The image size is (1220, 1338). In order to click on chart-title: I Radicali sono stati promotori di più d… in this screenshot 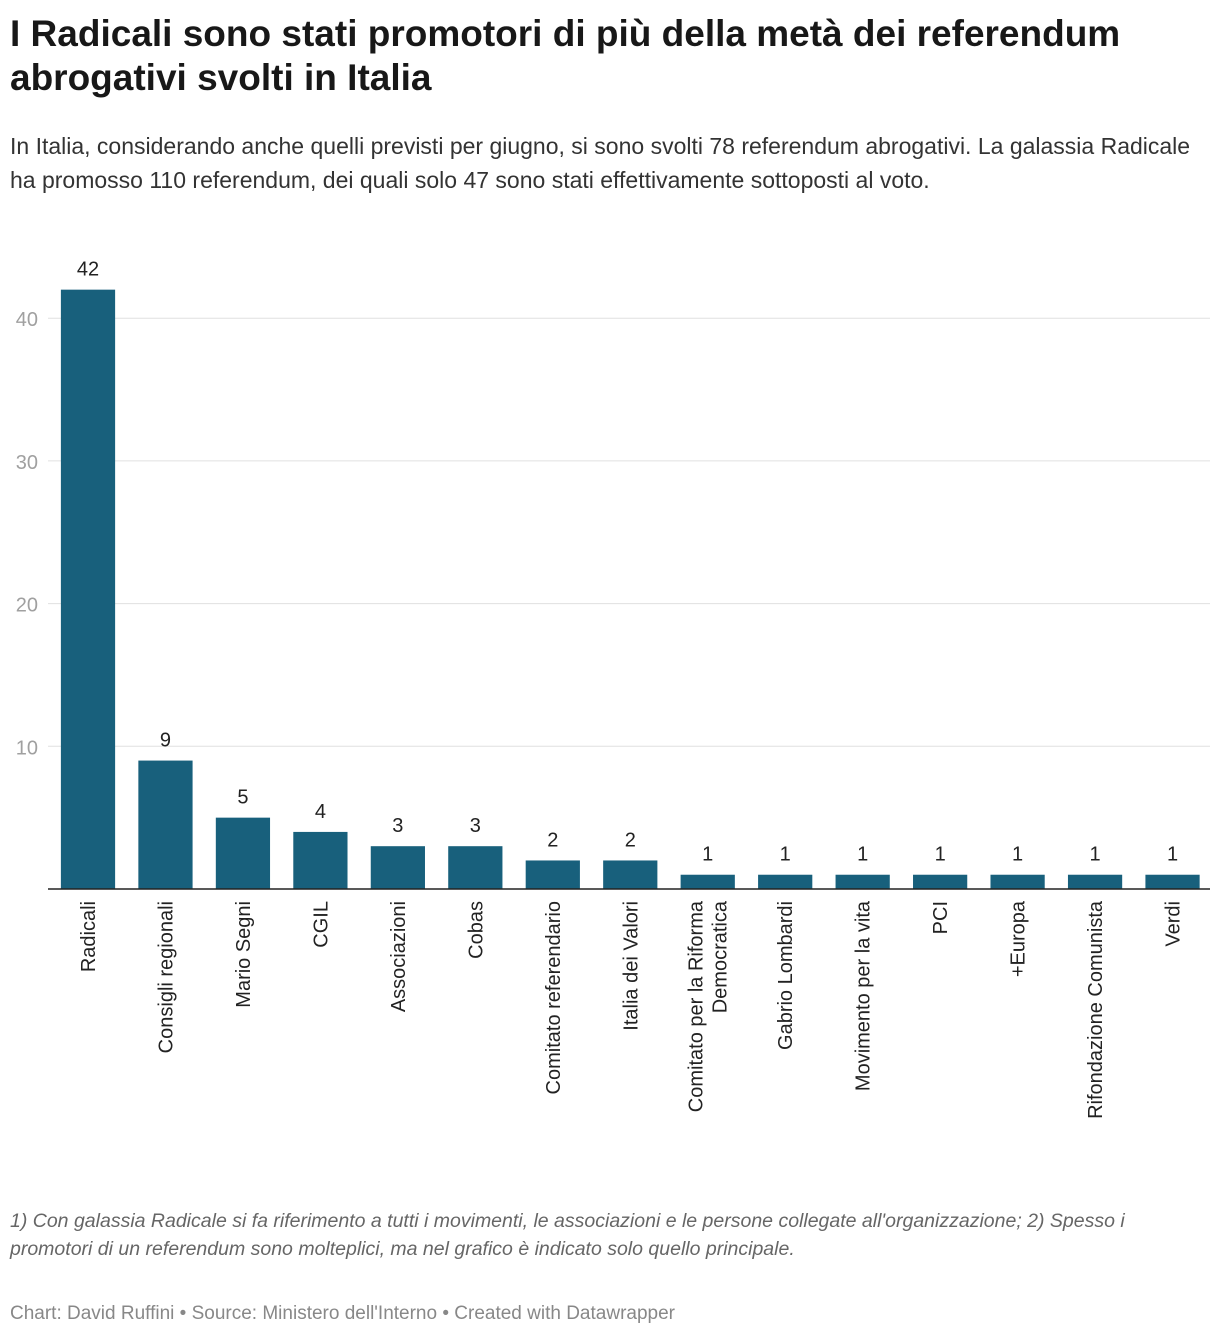, I will do `click(565, 55)`.